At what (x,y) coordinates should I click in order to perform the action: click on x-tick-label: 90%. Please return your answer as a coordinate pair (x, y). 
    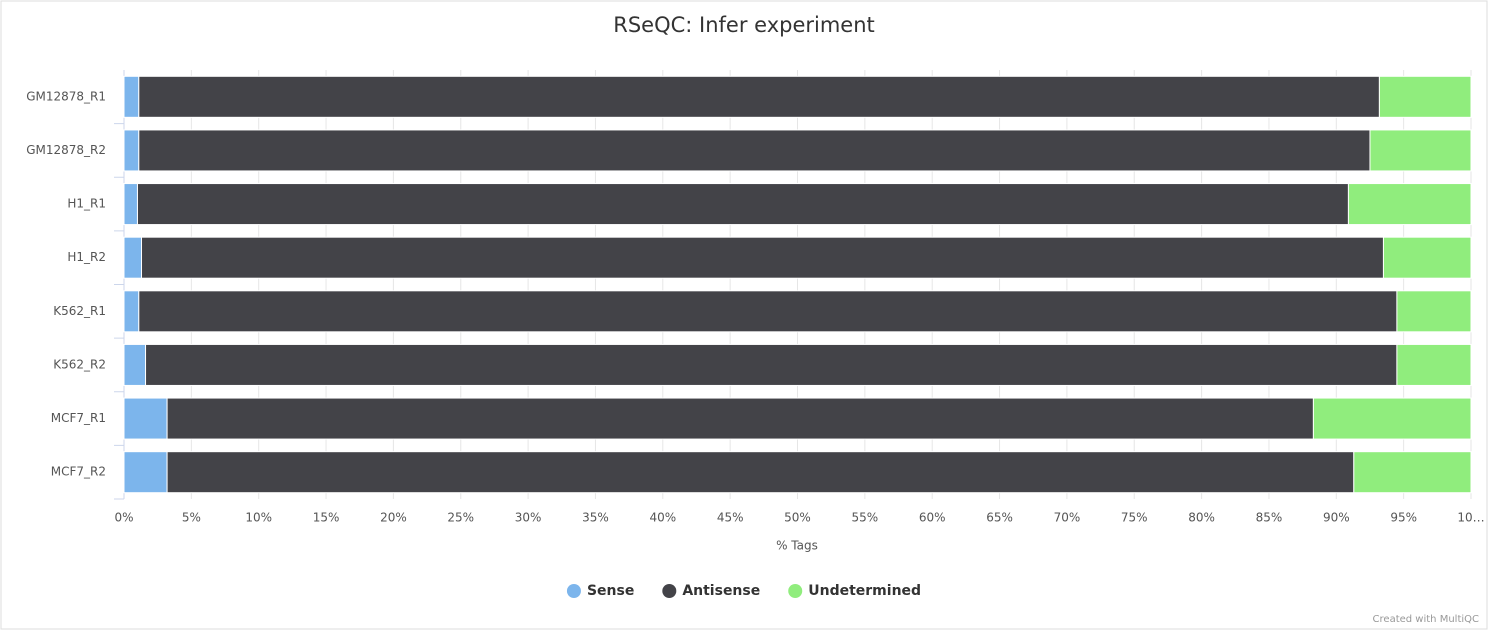
    Looking at the image, I should click on (1336, 518).